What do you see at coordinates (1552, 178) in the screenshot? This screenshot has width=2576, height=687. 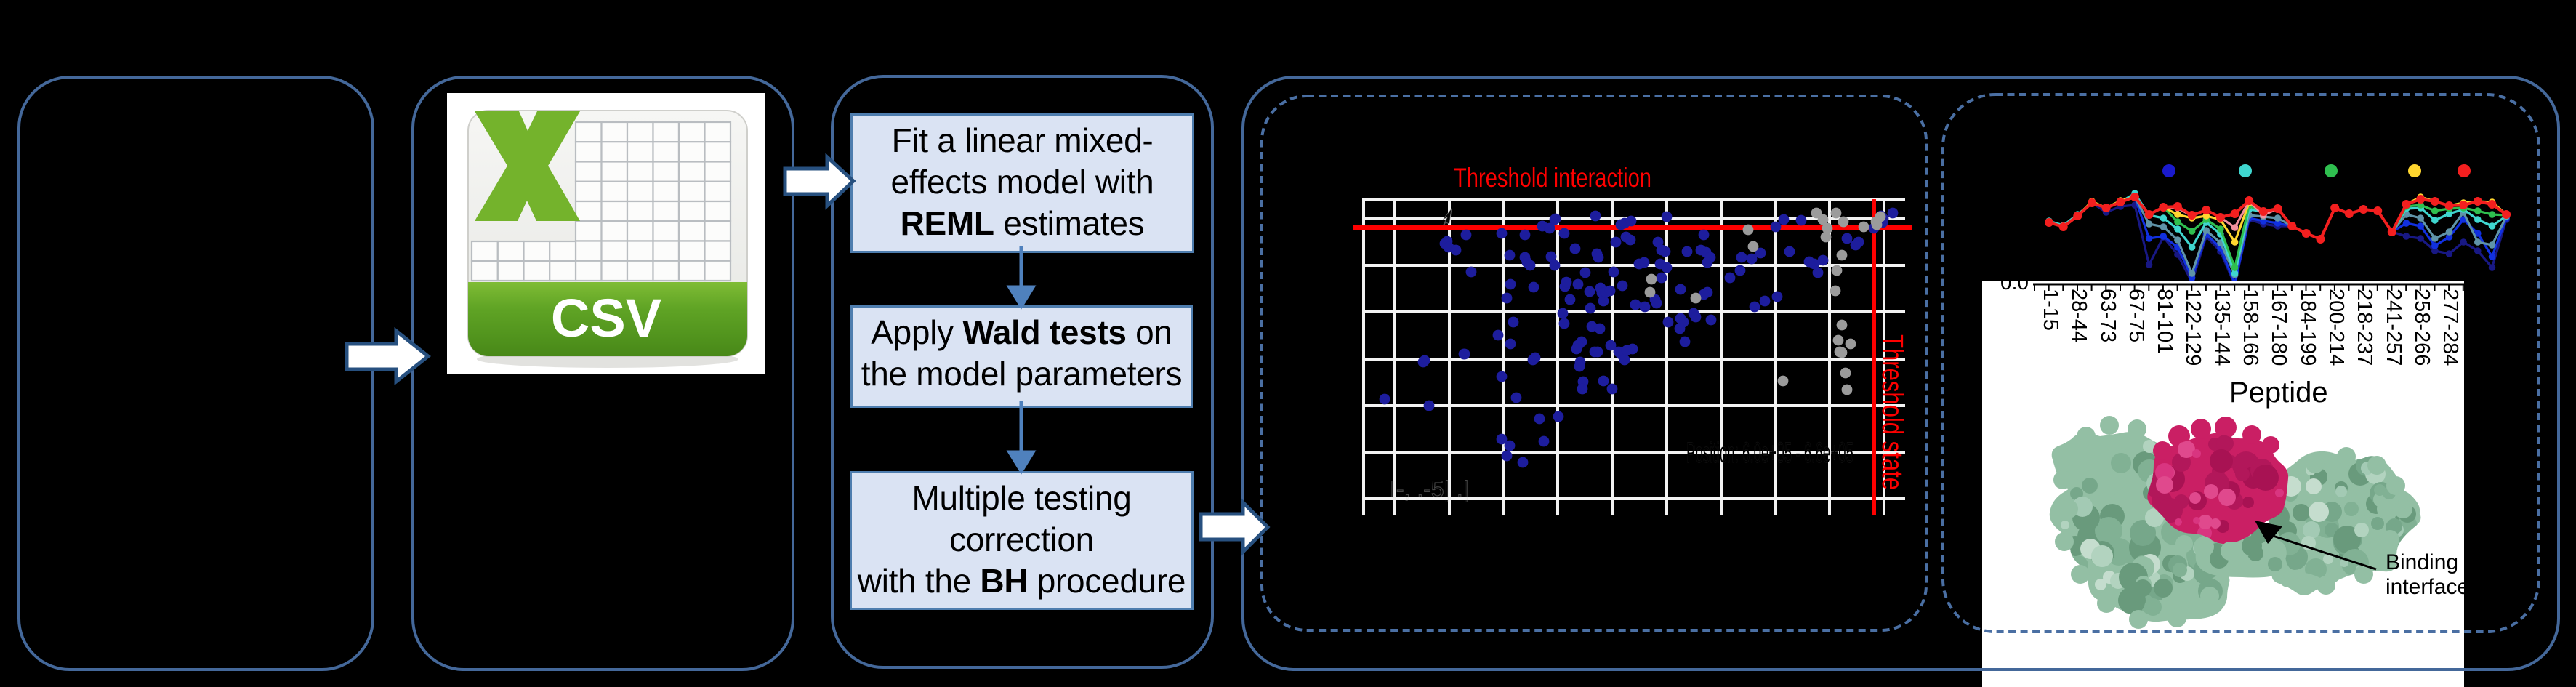 I see `svg-text: Threshold interaction` at bounding box center [1552, 178].